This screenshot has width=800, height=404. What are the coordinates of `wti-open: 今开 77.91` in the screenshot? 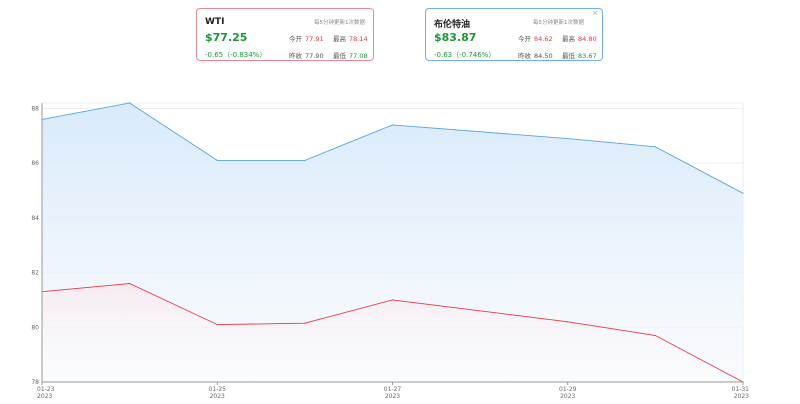 It's located at (306, 38).